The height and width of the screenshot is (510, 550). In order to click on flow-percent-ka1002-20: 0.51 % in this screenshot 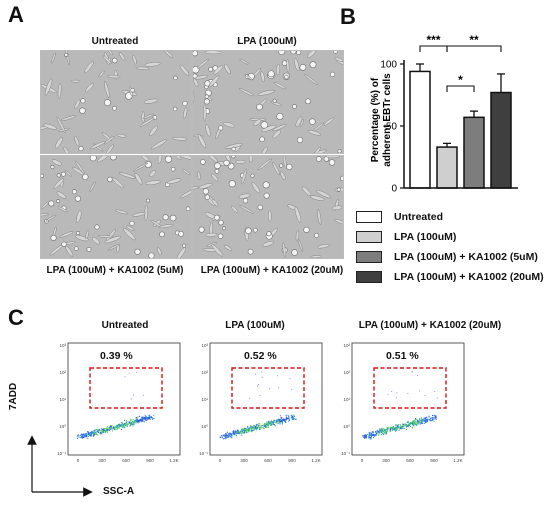, I will do `click(402, 356)`.